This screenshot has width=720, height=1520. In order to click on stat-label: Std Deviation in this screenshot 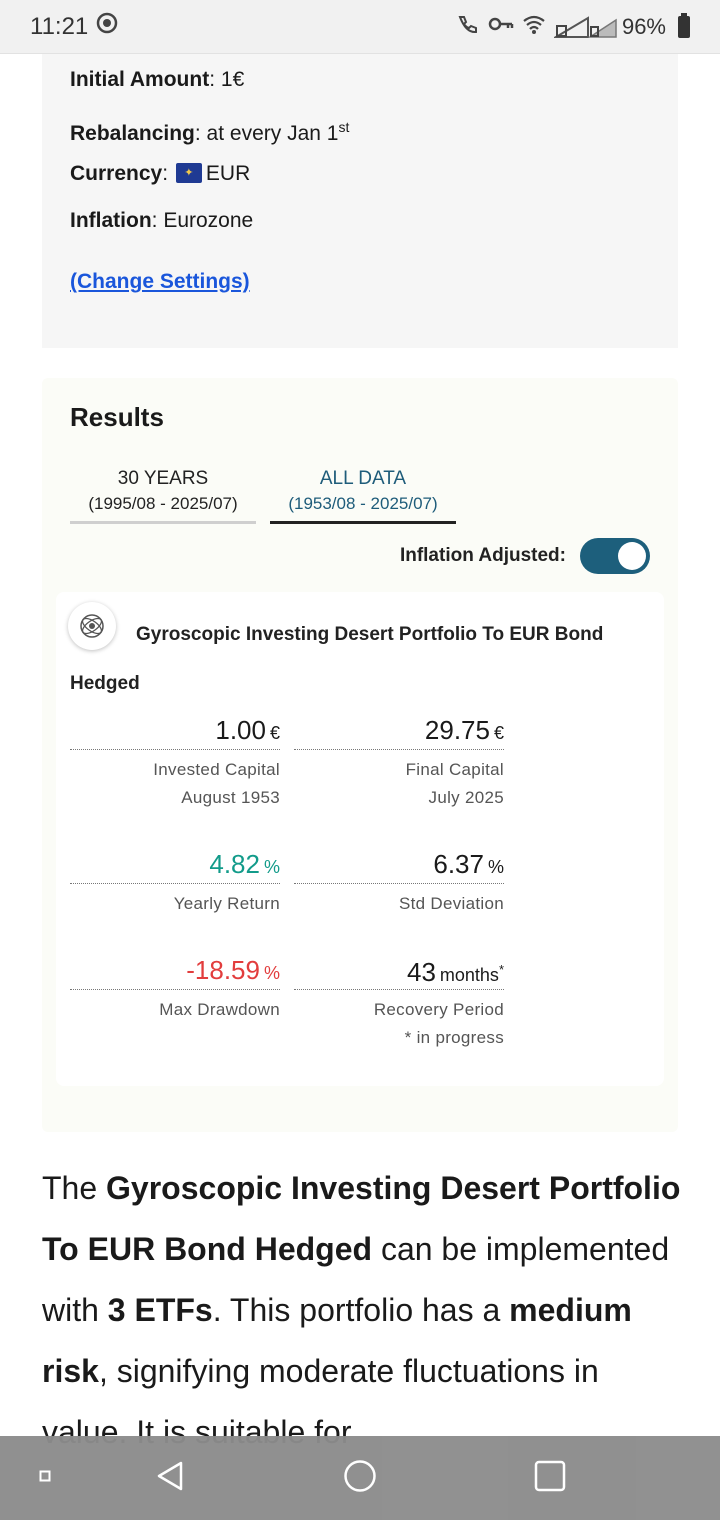, I will do `click(451, 903)`.